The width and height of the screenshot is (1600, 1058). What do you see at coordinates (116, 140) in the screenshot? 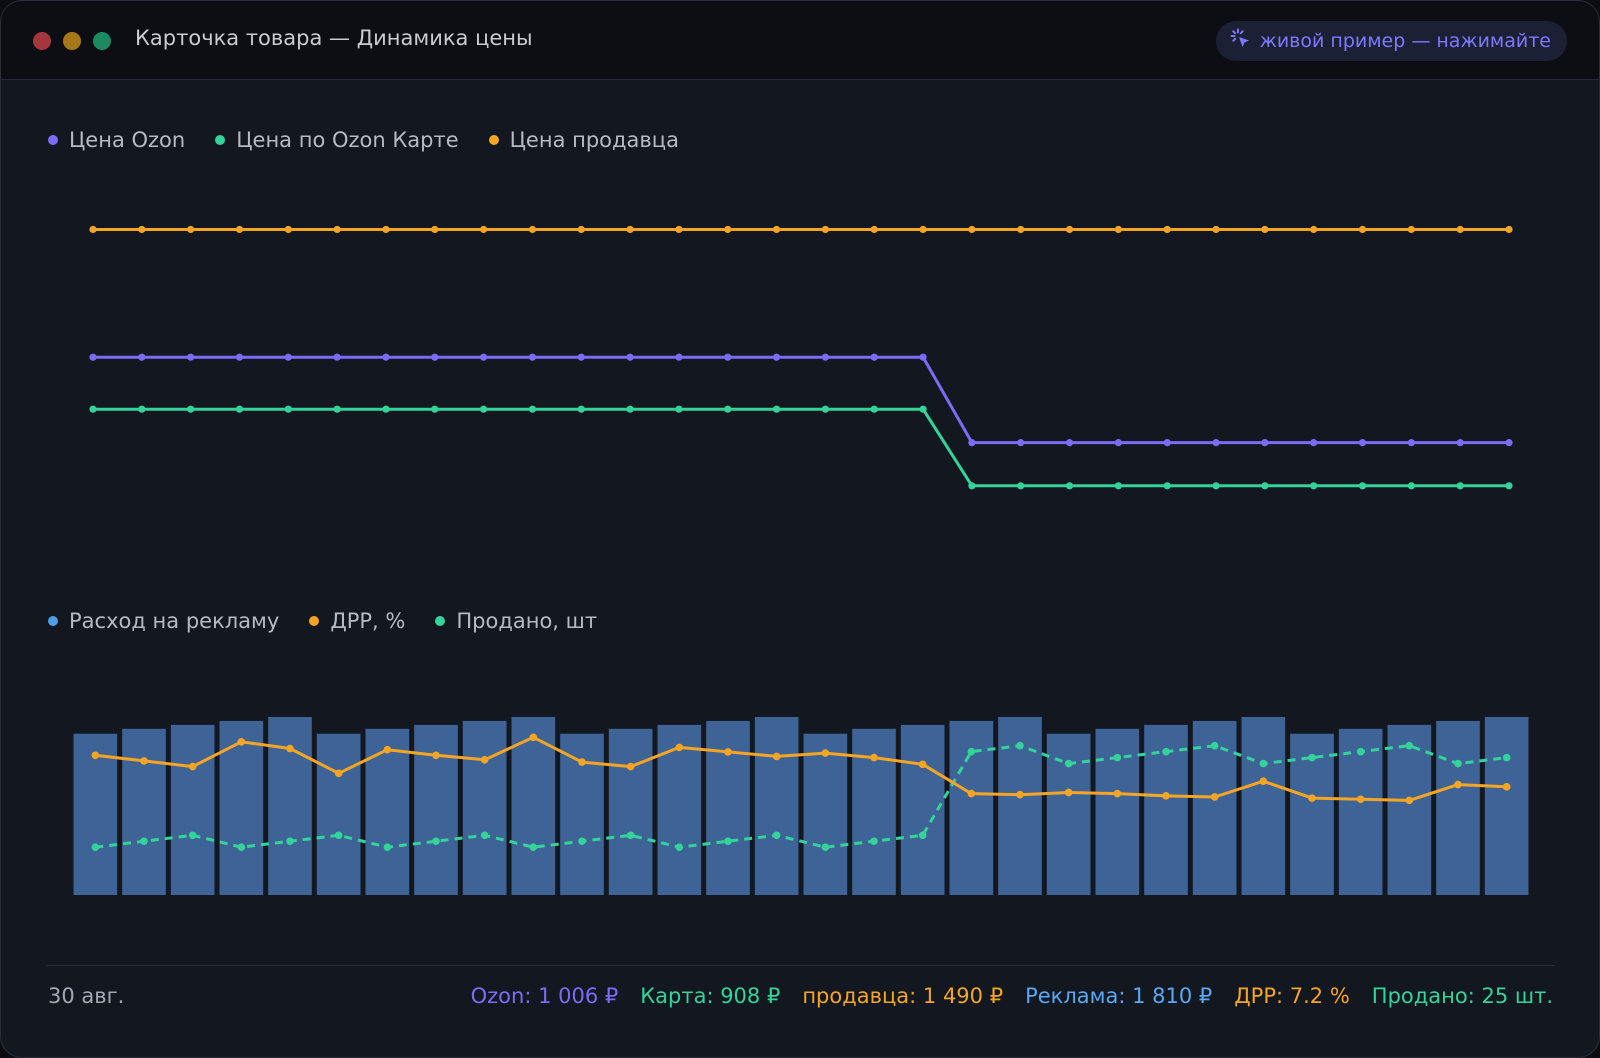
I see `legend-item-ozon-price: Цена Ozon` at bounding box center [116, 140].